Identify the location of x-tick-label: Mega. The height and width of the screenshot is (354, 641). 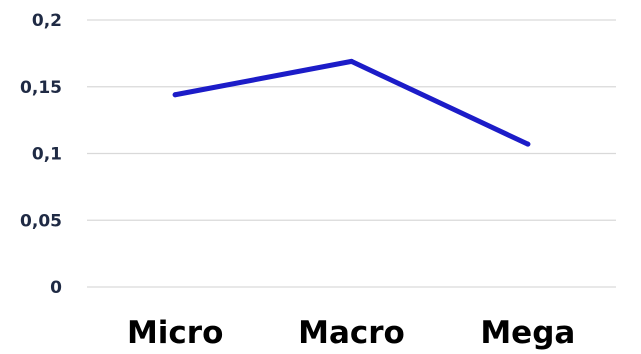
(527, 333).